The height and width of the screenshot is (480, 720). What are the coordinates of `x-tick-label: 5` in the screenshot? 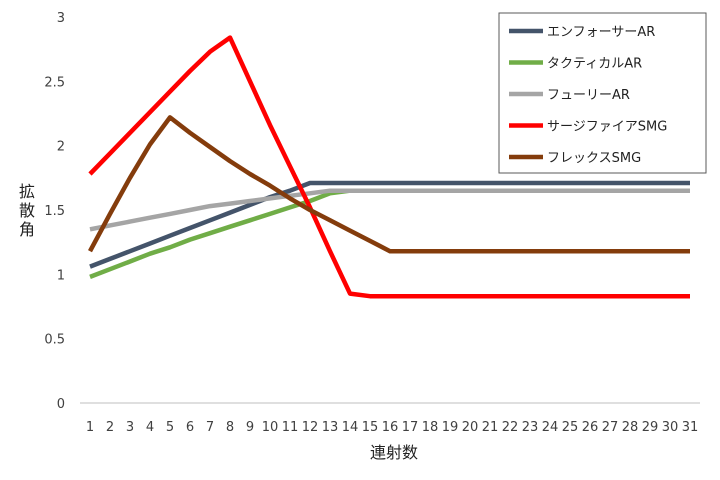 It's located at (170, 427).